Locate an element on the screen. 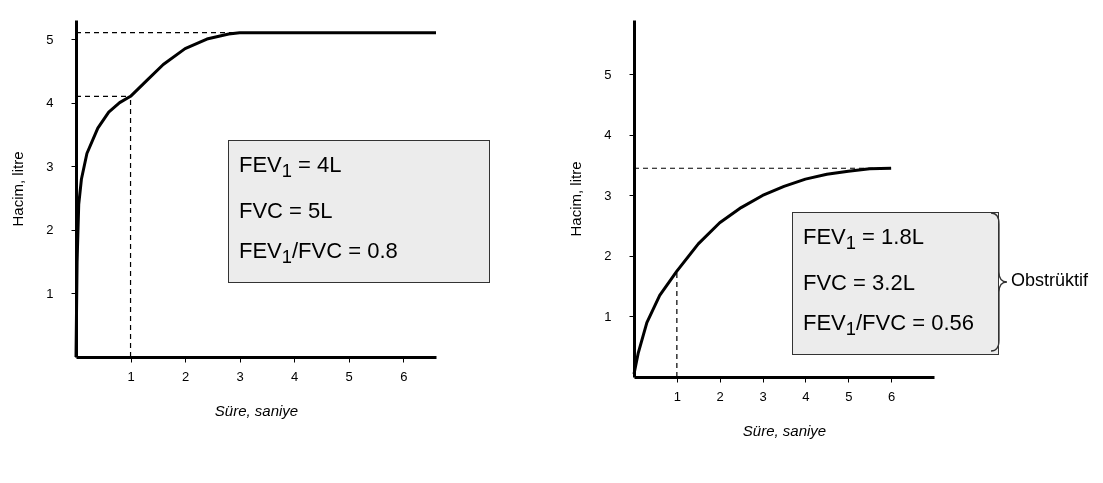  text: Obstrüktif is located at coordinates (1050, 280).